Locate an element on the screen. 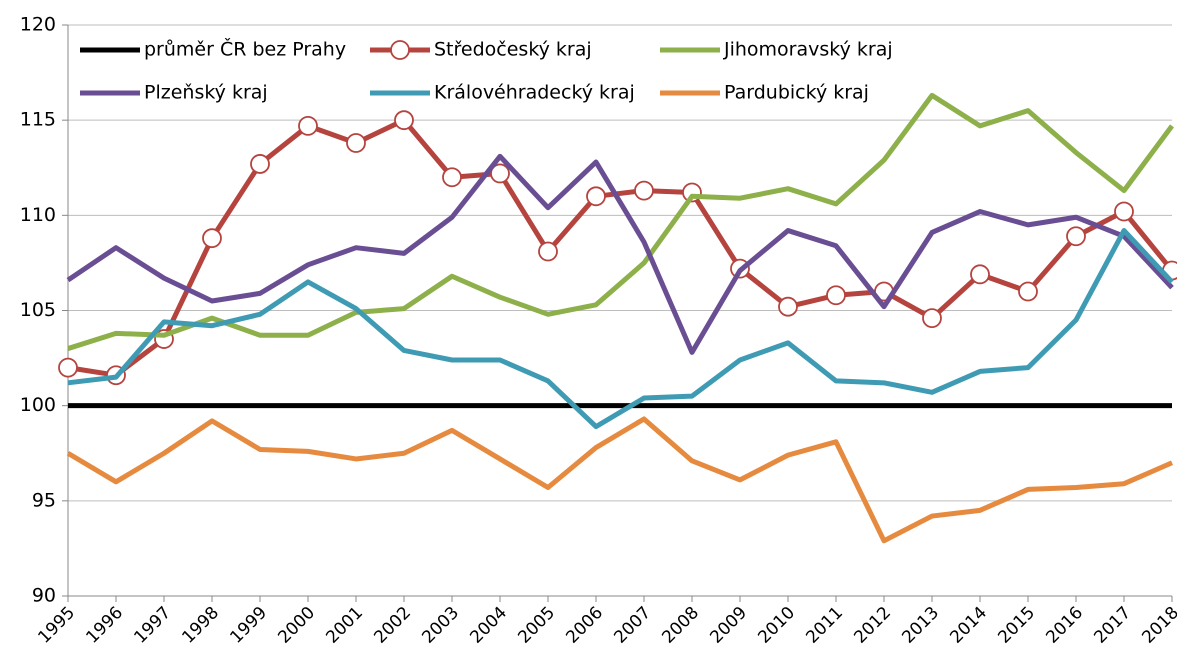 The height and width of the screenshot is (657, 1177). legend-label: Královéhradecký kraj is located at coordinates (534, 93).